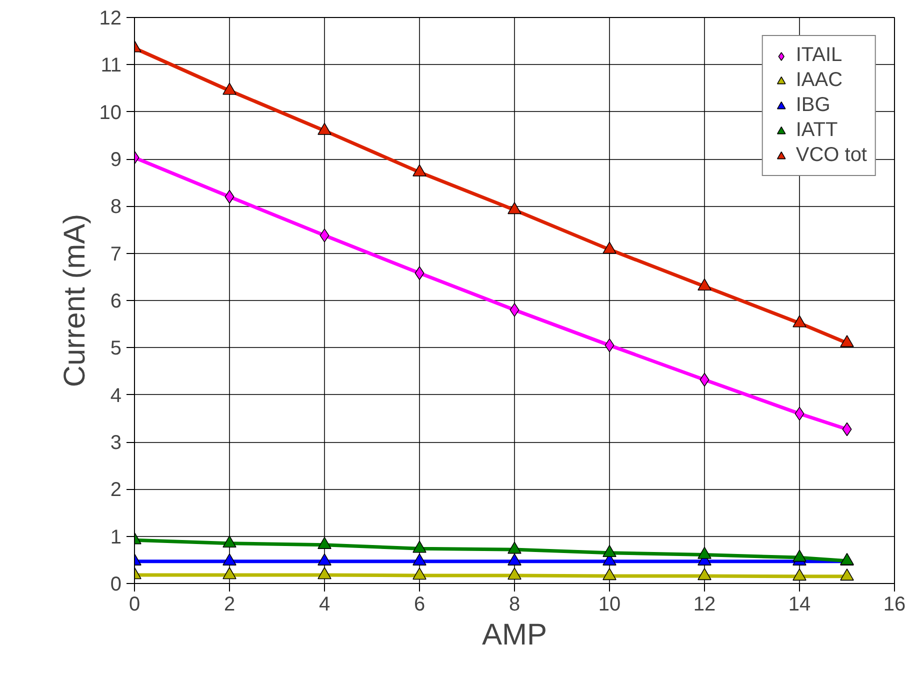 The image size is (914, 679). Describe the element at coordinates (813, 105) in the screenshot. I see `legend-label: IBG` at that location.